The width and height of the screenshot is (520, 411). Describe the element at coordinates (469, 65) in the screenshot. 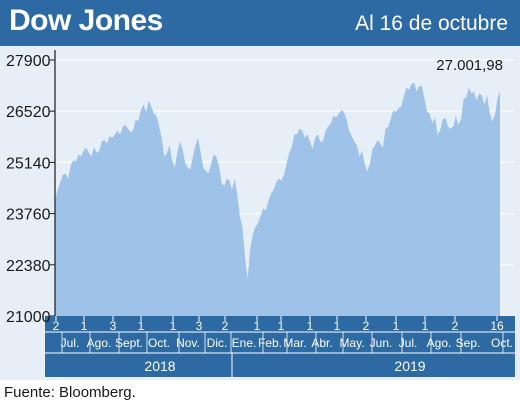

I see `last-value-label: 27.001,98` at that location.